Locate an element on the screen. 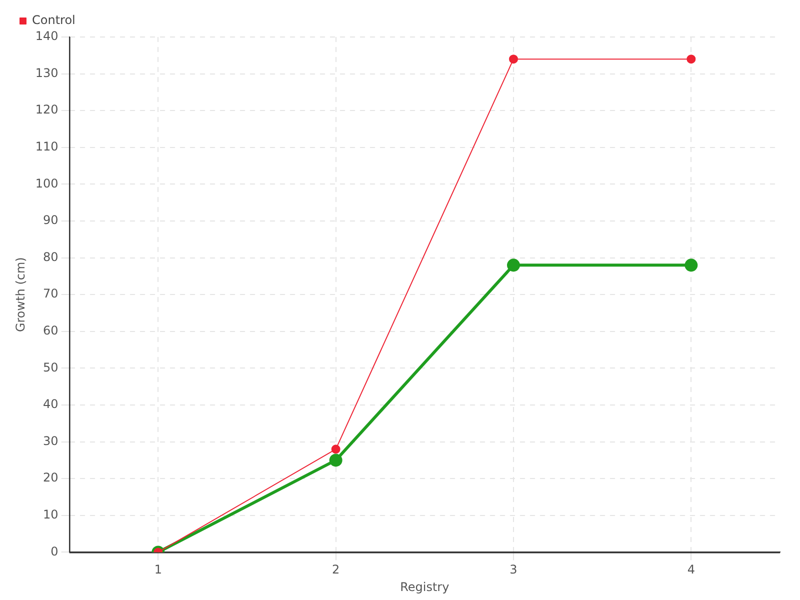  y-tick-label: 140 is located at coordinates (46, 36).